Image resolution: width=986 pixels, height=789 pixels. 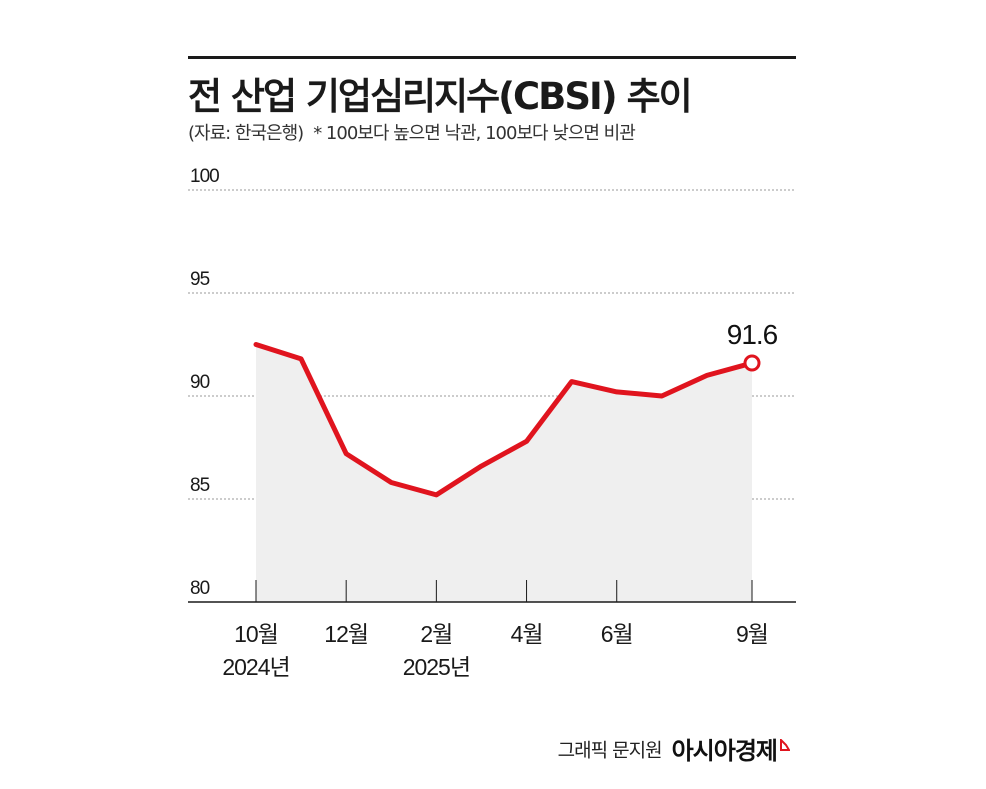 I want to click on top-rule, so click(x=492, y=57).